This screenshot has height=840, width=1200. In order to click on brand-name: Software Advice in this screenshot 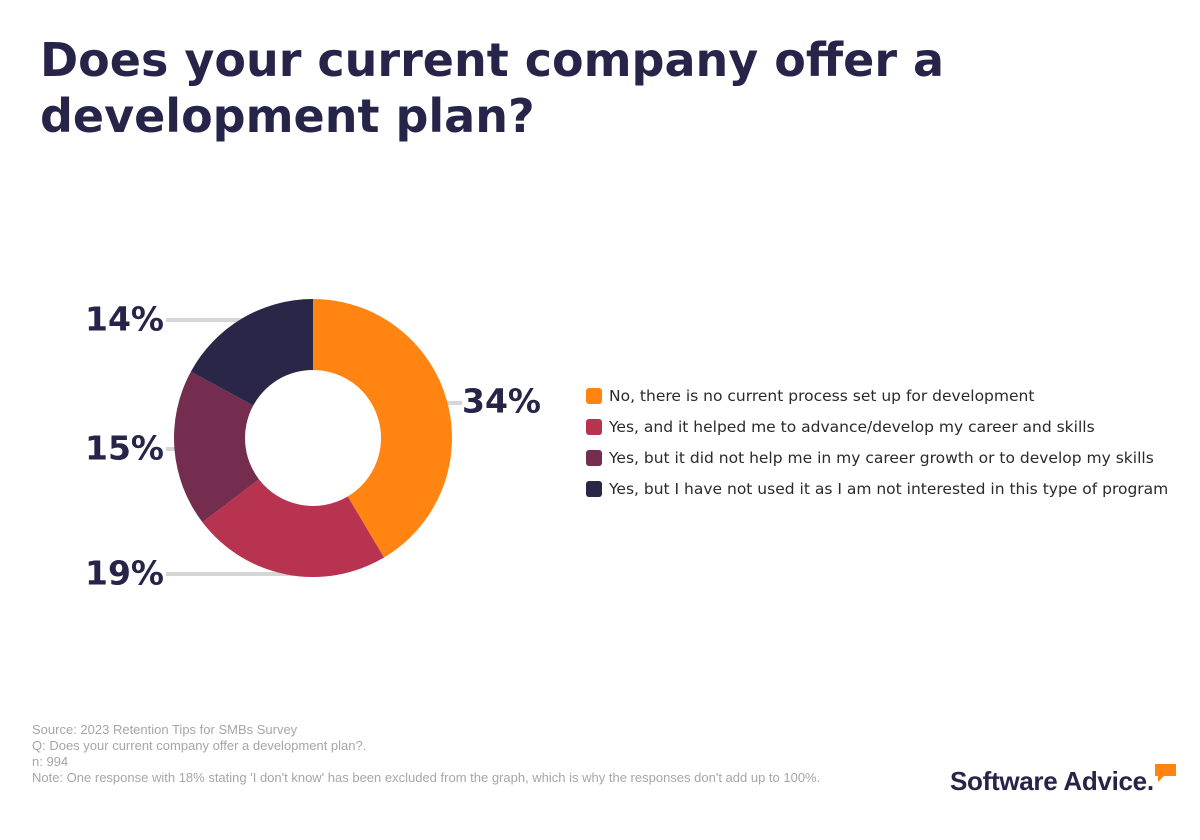, I will do `click(1048, 781)`.